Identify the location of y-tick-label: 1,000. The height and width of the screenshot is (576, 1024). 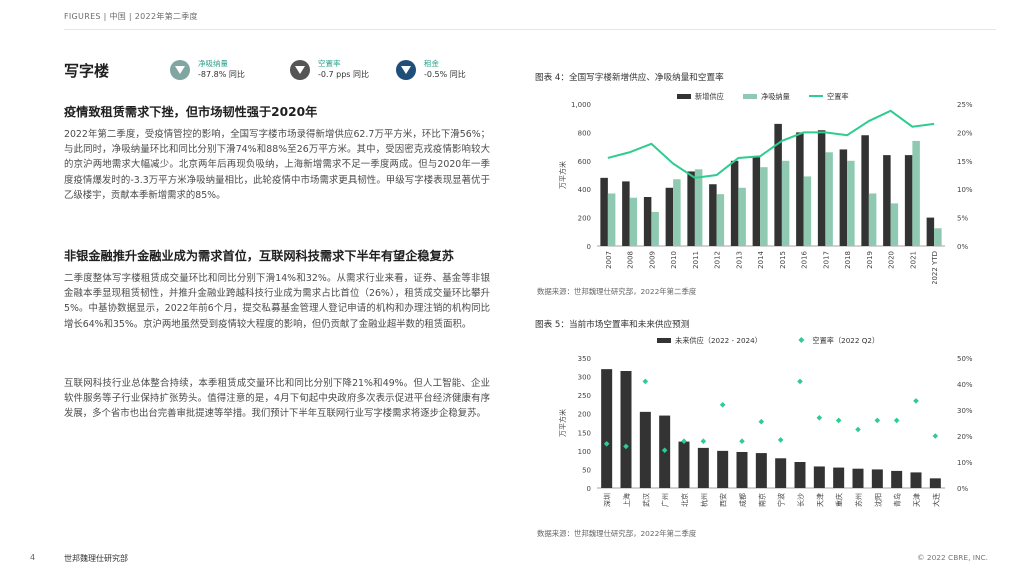
(581, 105).